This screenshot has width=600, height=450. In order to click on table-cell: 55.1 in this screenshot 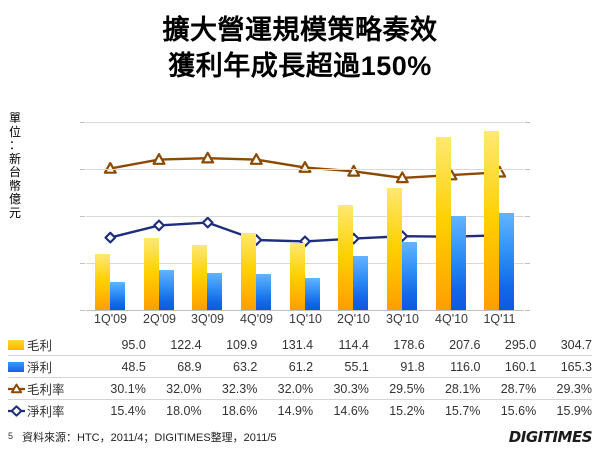, I will do `click(341, 366)`.